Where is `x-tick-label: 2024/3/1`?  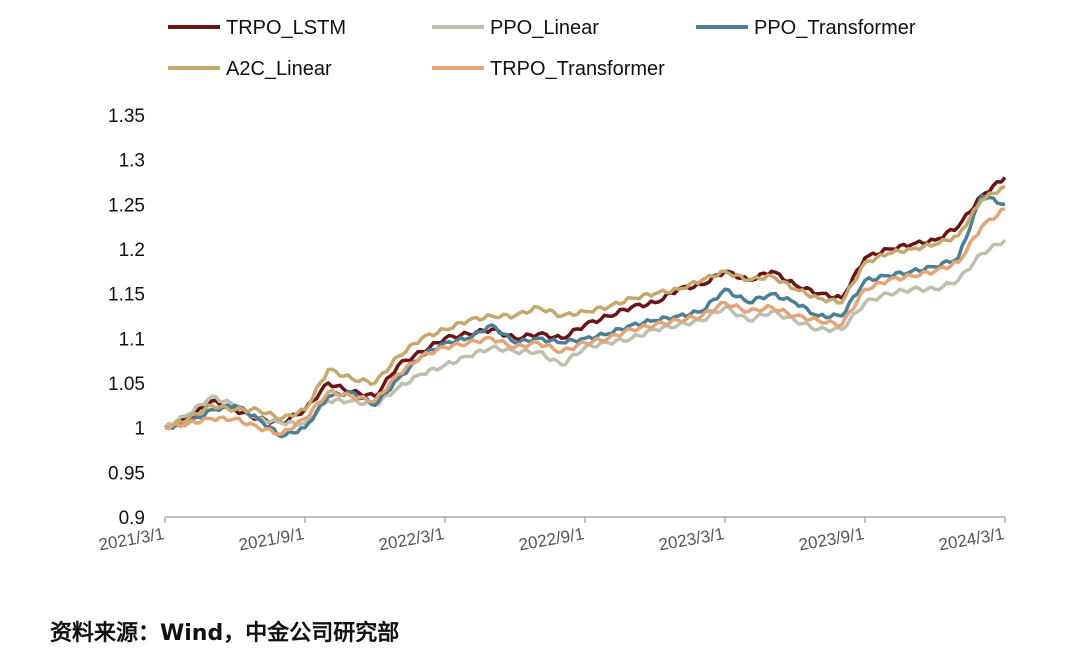
x-tick-label: 2024/3/1 is located at coordinates (971, 539).